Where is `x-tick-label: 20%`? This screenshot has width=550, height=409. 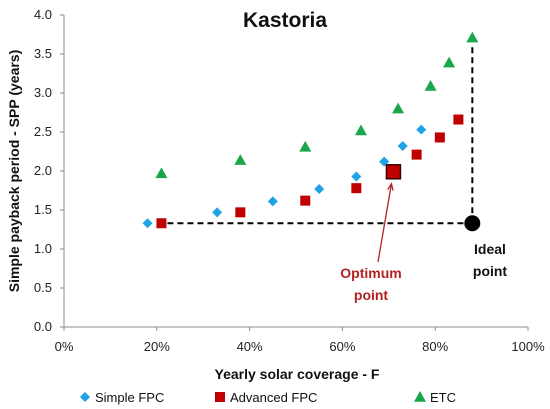 x-tick-label: 20% is located at coordinates (157, 346).